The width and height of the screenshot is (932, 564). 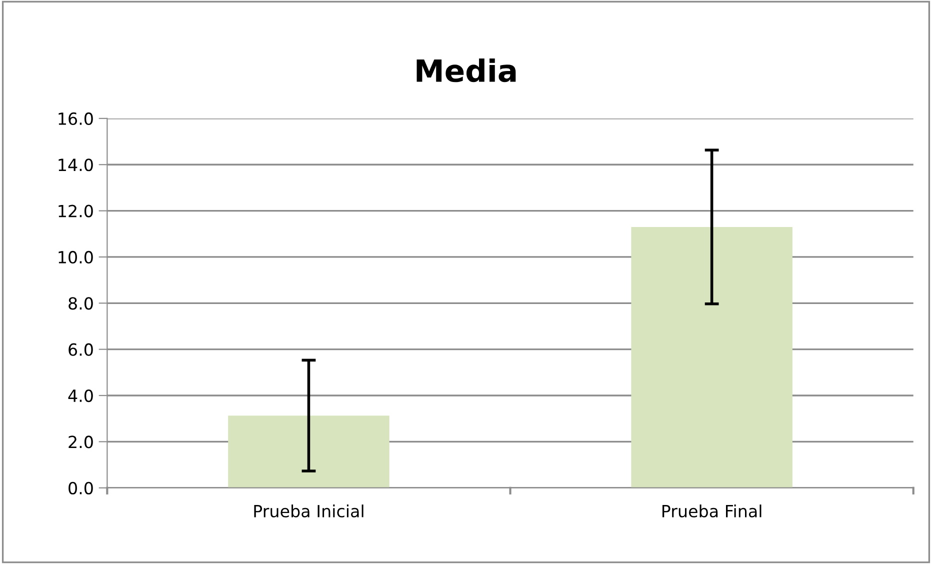 What do you see at coordinates (75, 165) in the screenshot?
I see `y-tick-label: 14.0` at bounding box center [75, 165].